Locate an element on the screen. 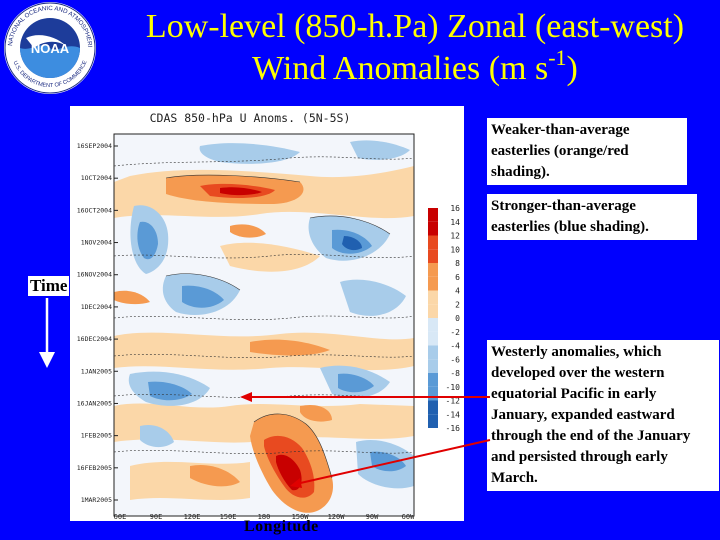 The image size is (720, 540). y-tick-label: 1OCT2004 is located at coordinates (96, 178).